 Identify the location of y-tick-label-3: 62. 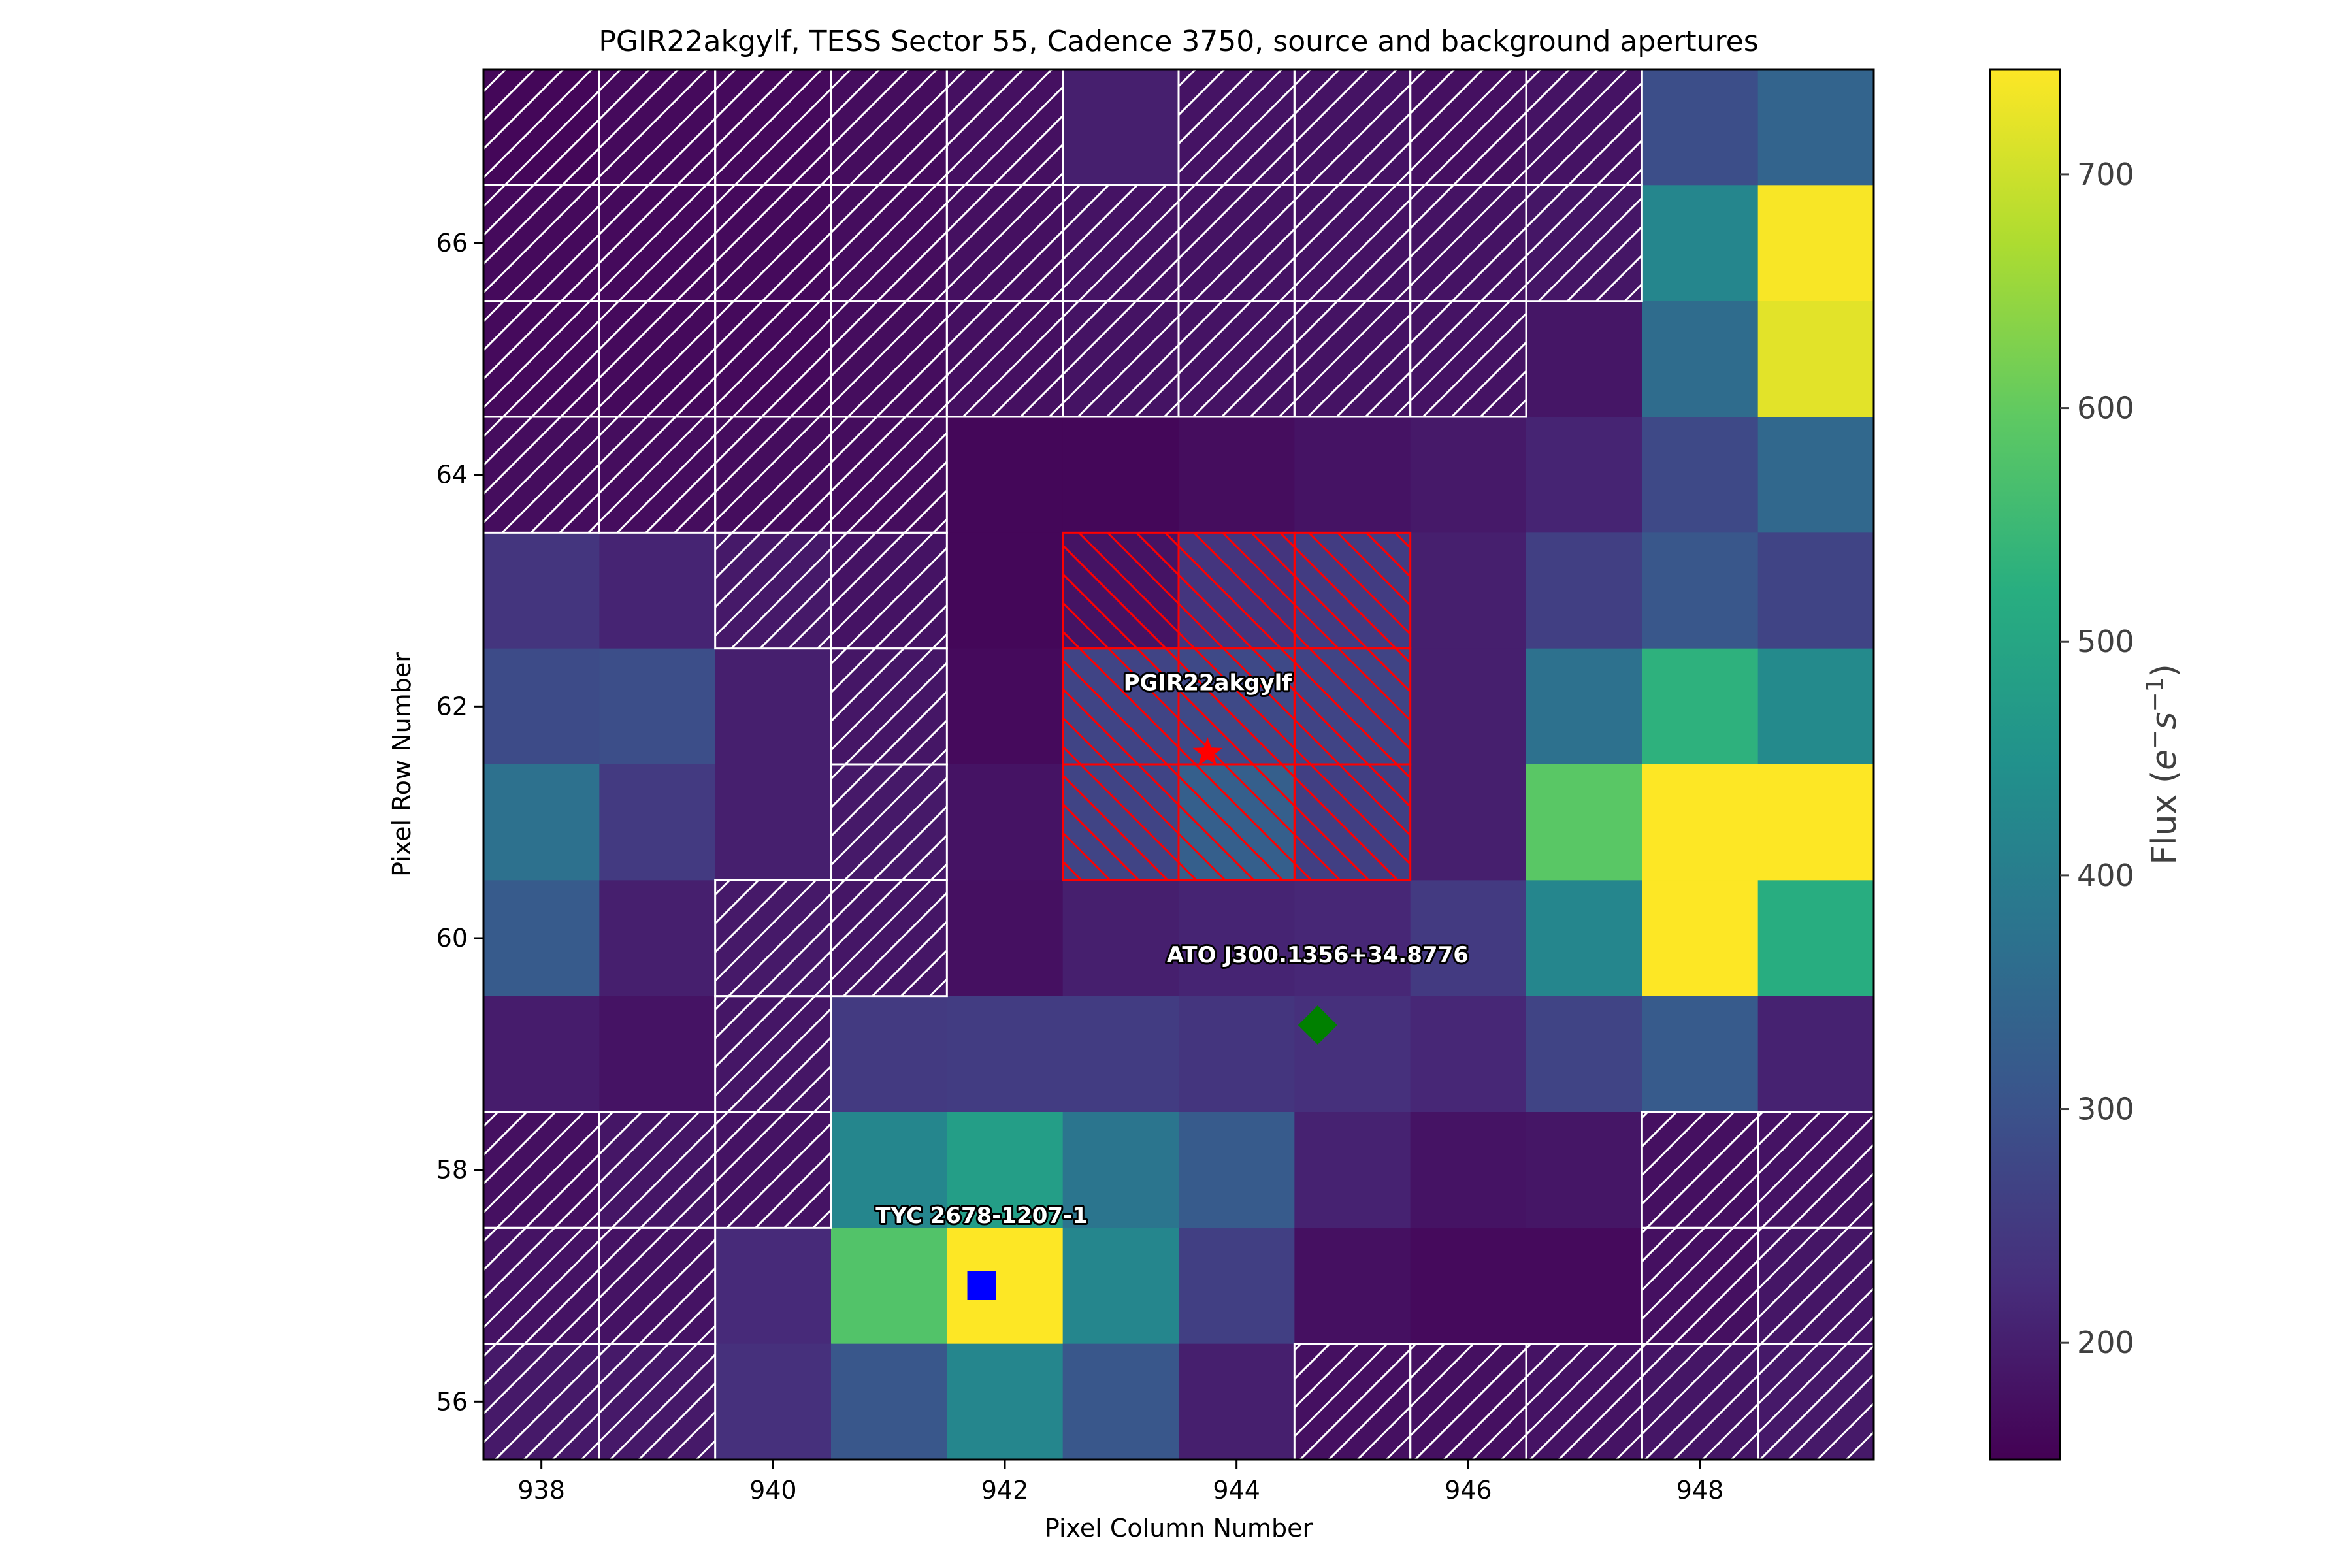
(452, 706).